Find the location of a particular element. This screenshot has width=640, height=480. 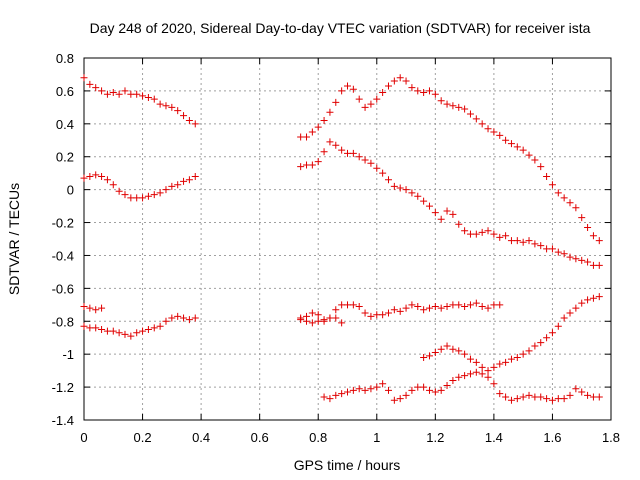

x-tick-label: 1.2 is located at coordinates (435, 437).